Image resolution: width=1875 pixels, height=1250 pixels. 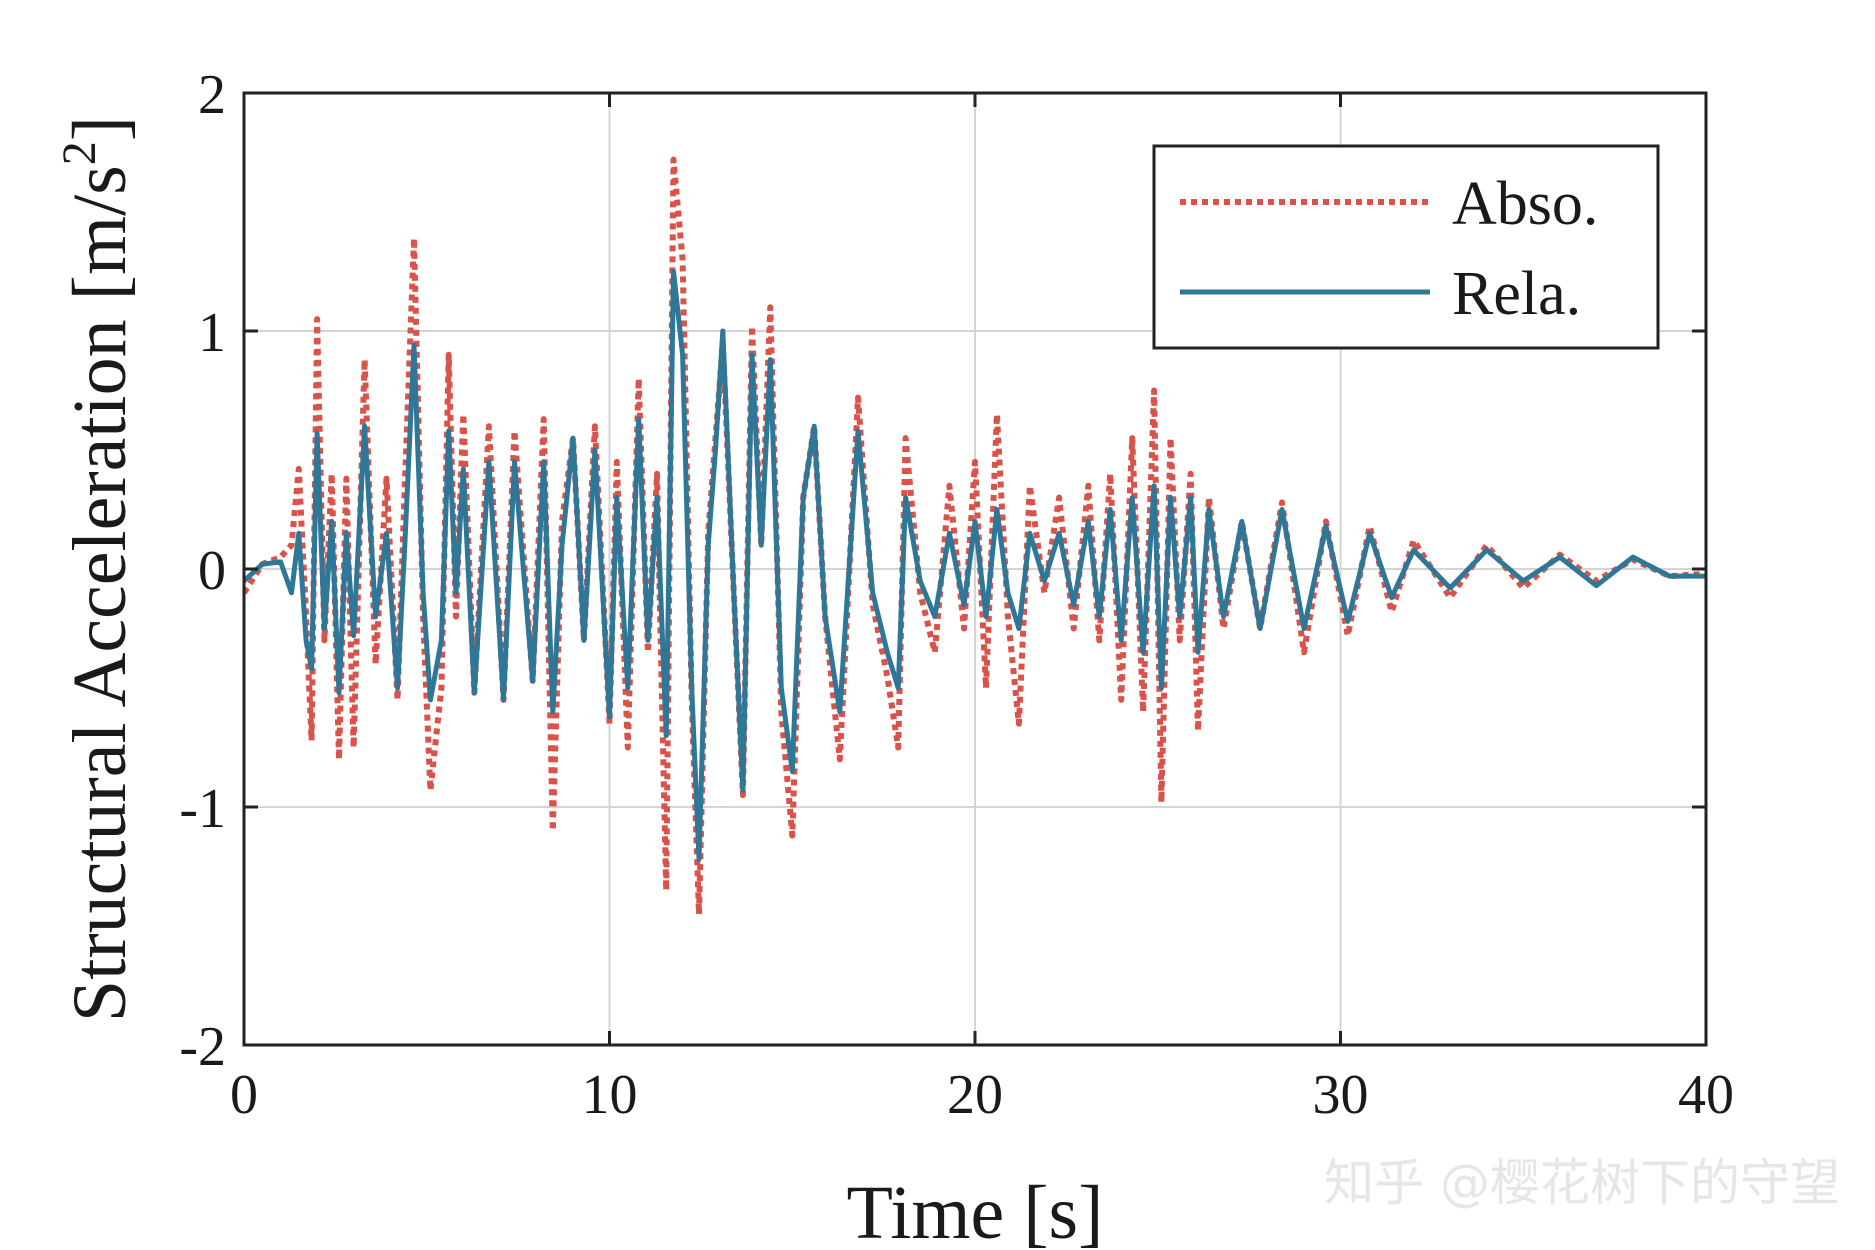 I want to click on legend-box, so click(x=1406, y=247).